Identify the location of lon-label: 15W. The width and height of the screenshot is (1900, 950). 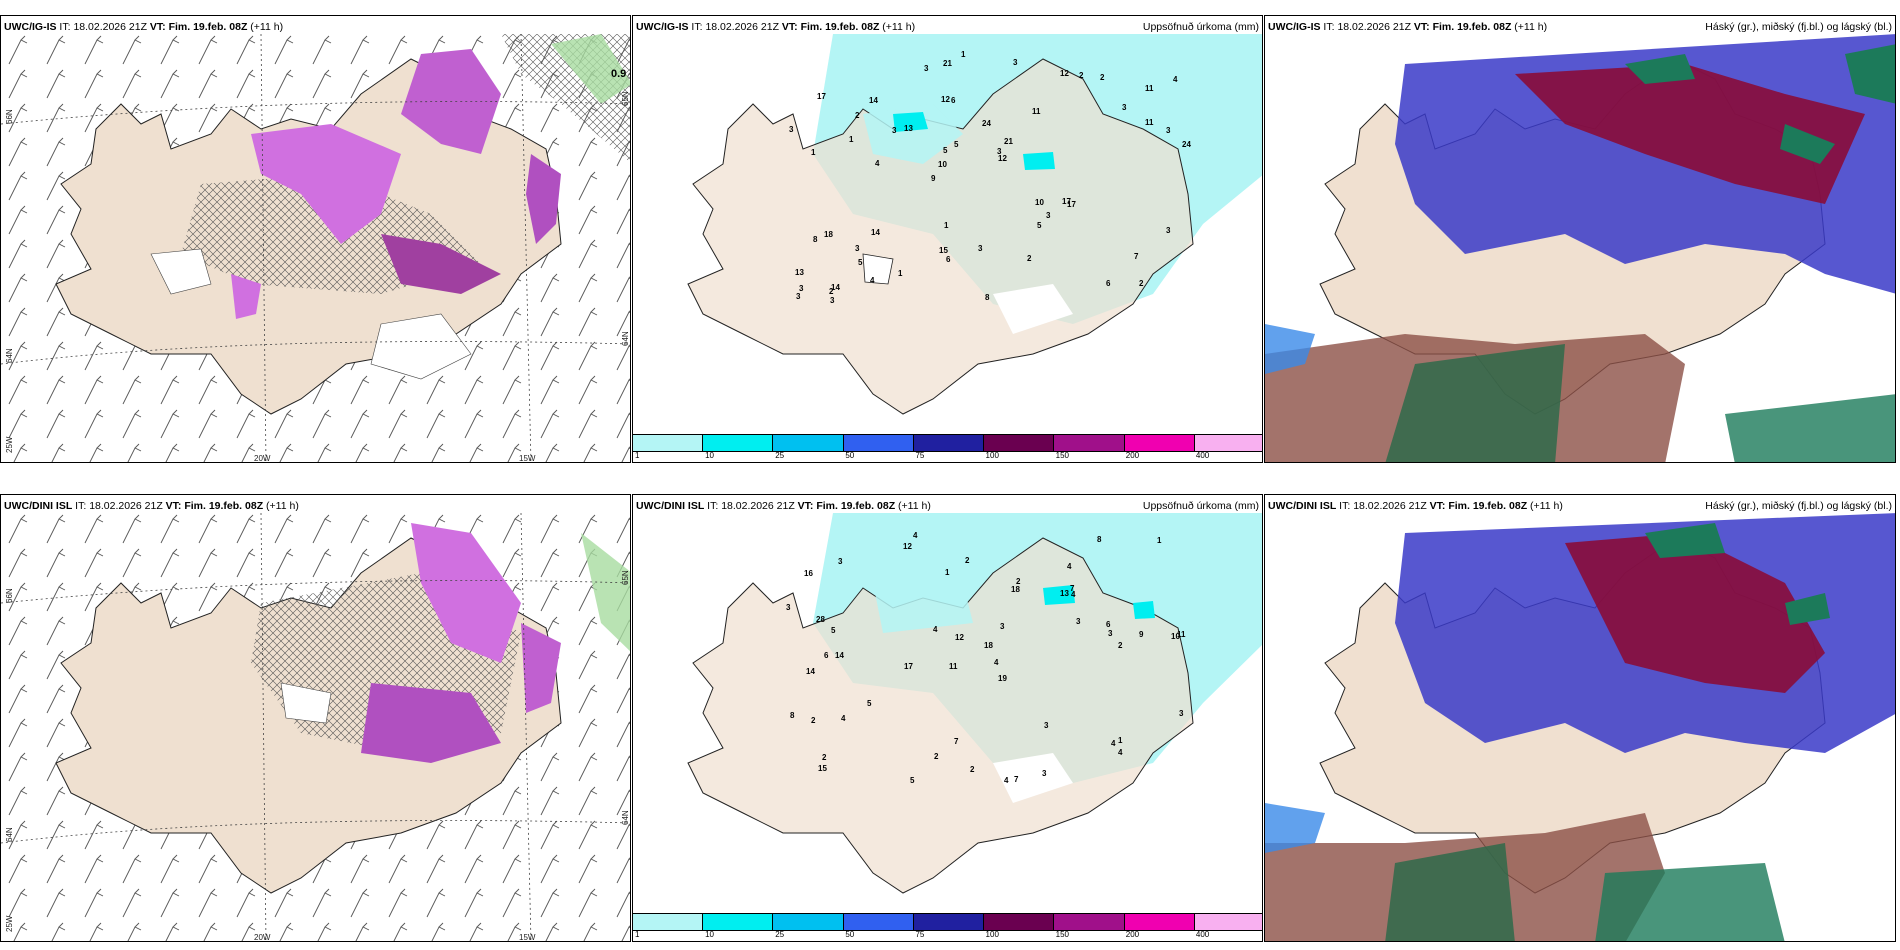
(527, 937).